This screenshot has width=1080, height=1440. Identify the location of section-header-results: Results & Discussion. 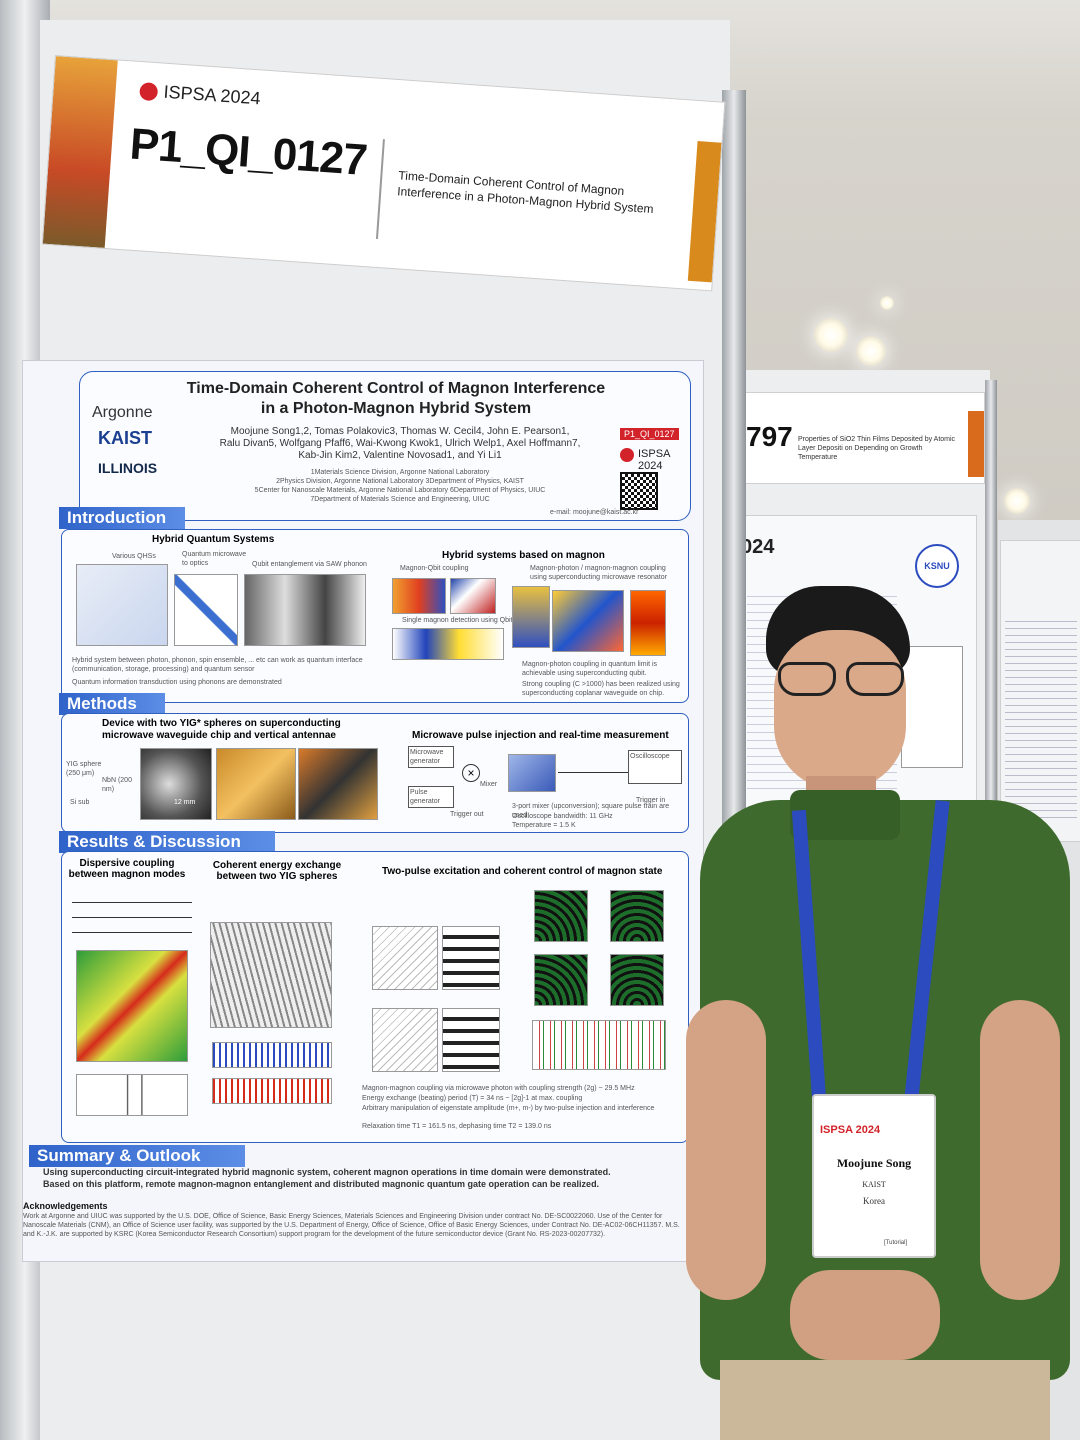
(167, 842).